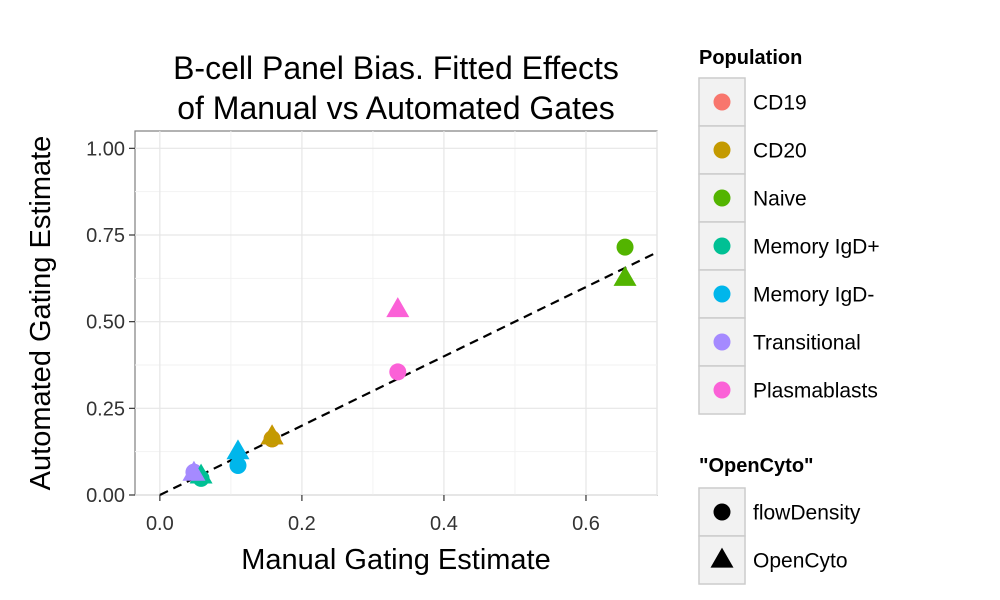  Describe the element at coordinates (238, 466) in the screenshot. I see `point-memory-igd--flowdensity` at that location.